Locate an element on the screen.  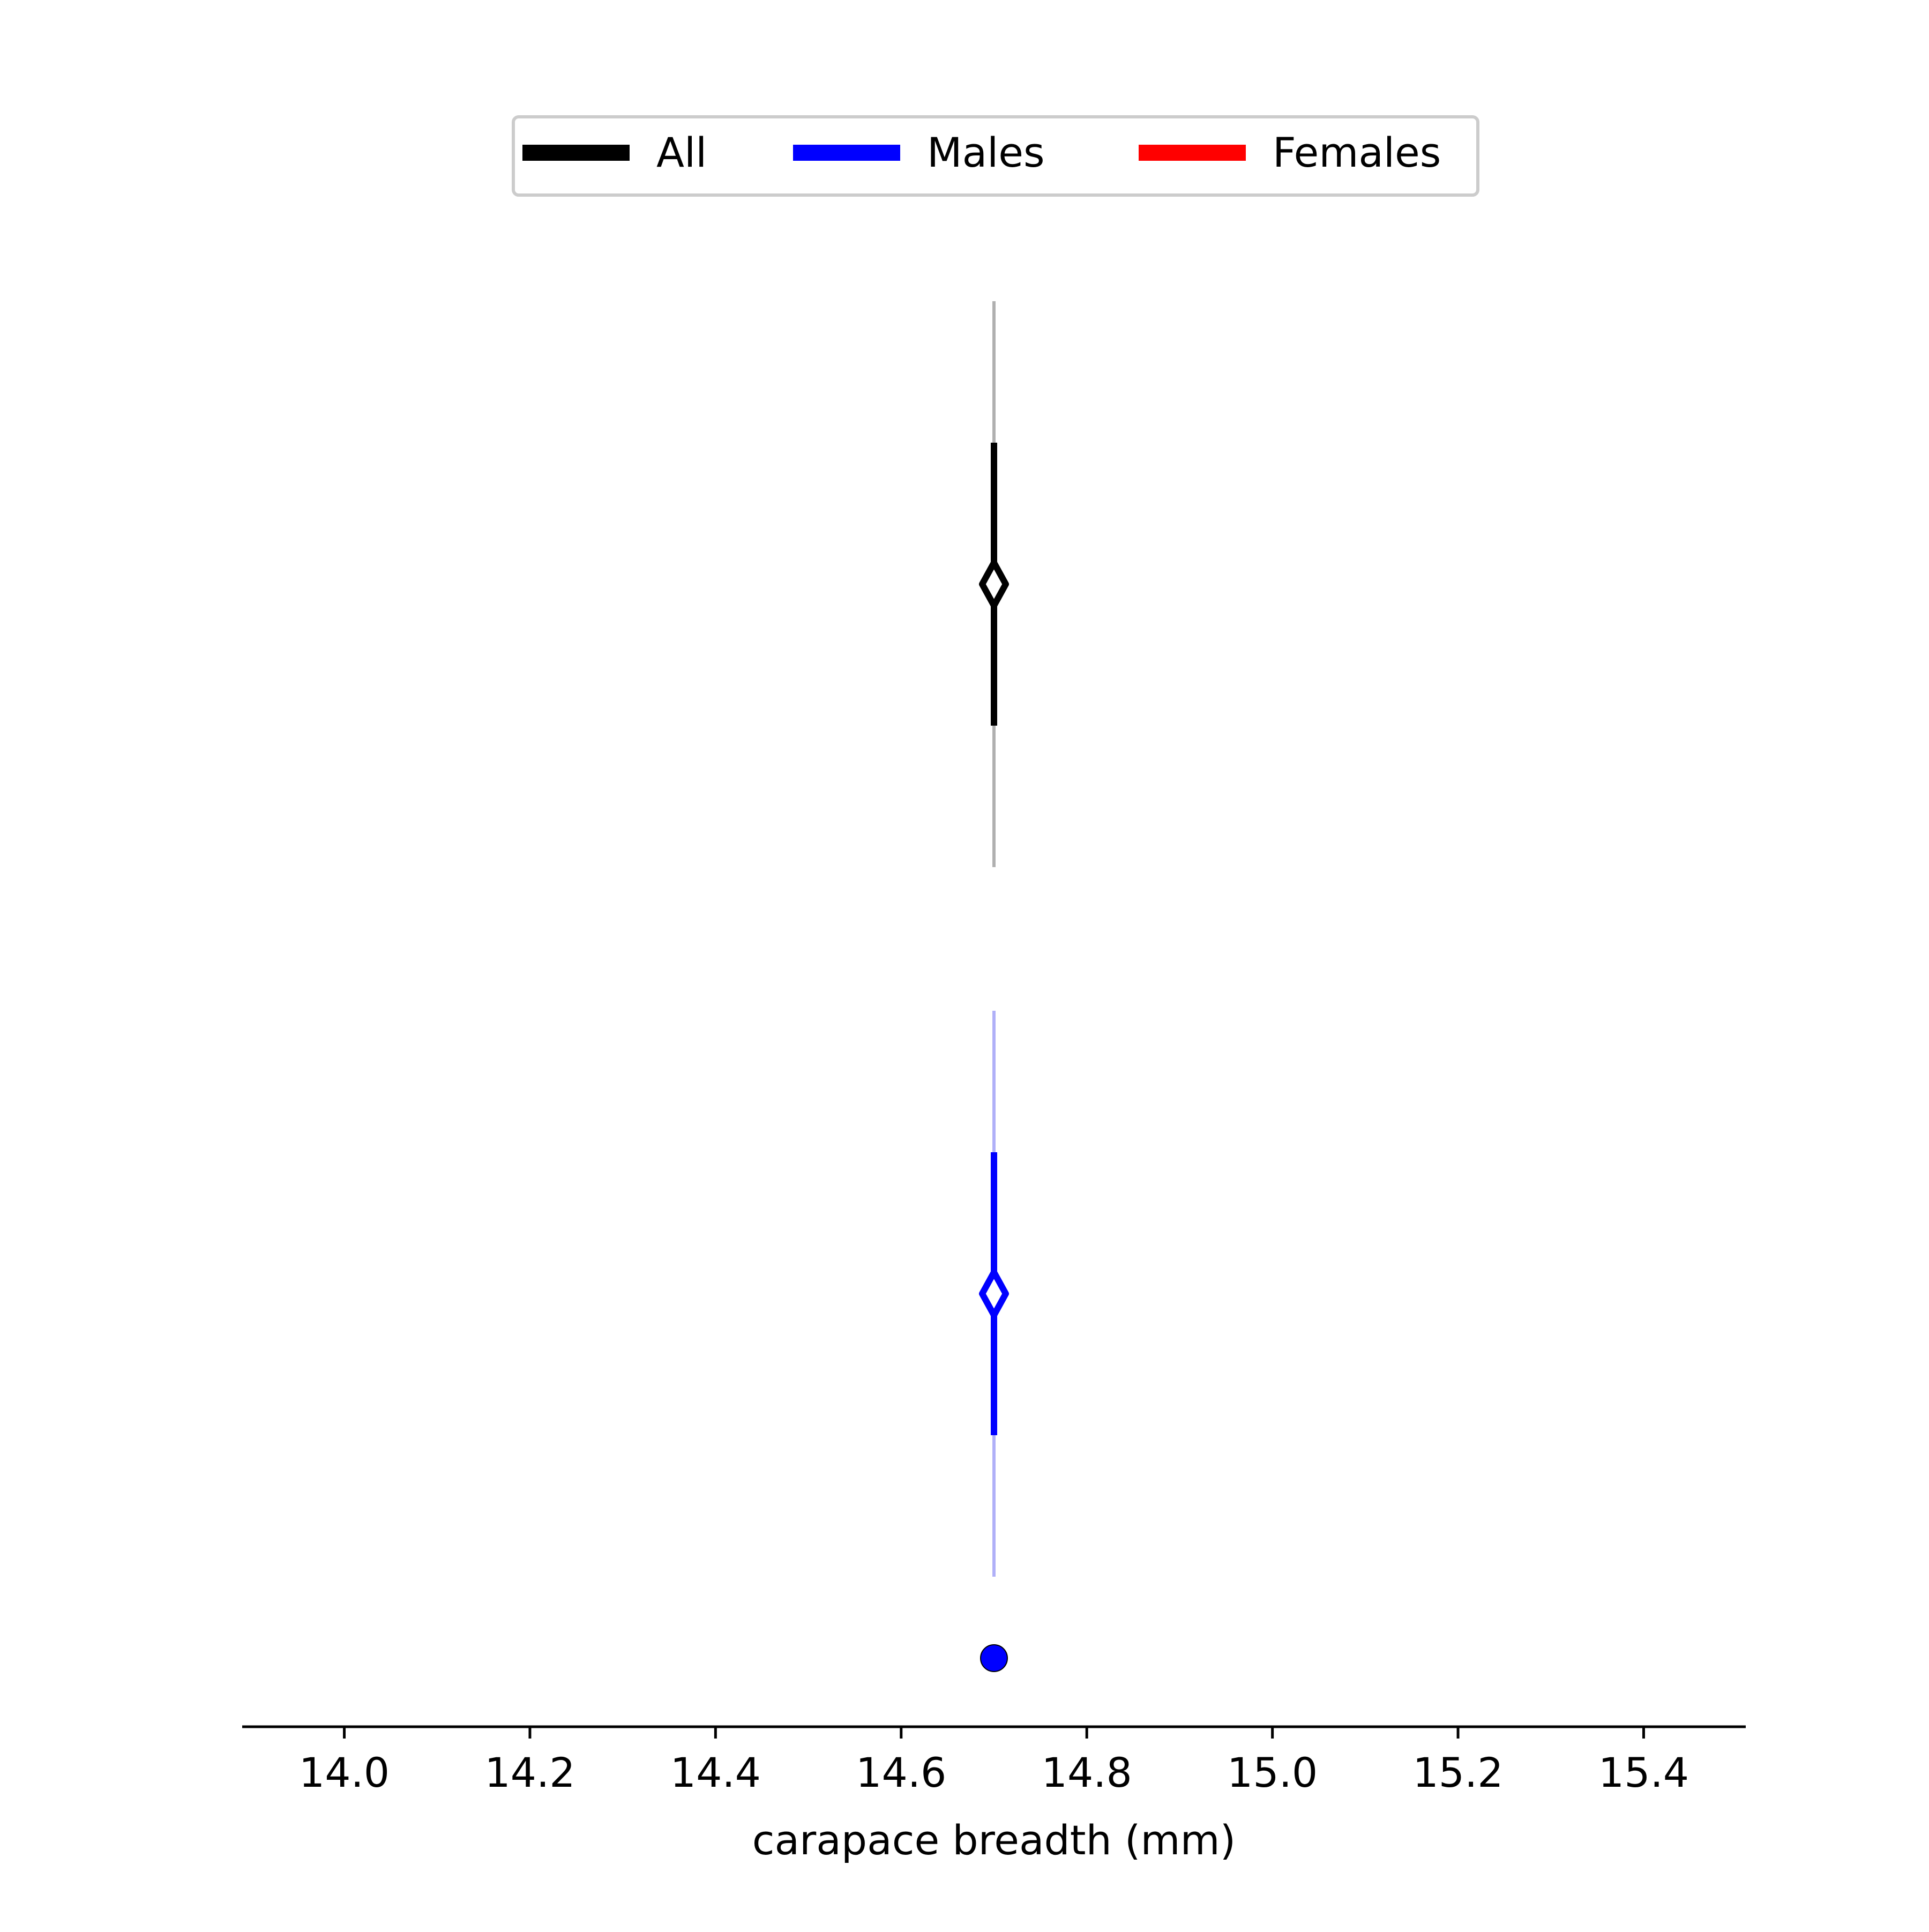
males-data-point is located at coordinates (994, 1658).